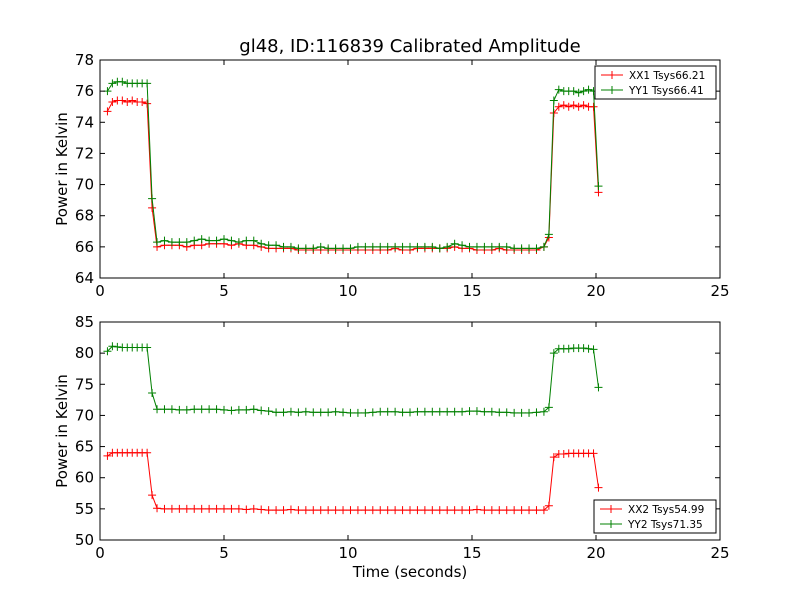 Image resolution: width=800 pixels, height=600 pixels. Describe the element at coordinates (667, 76) in the screenshot. I see `legend-label: XX1 Tsys66.21` at that location.